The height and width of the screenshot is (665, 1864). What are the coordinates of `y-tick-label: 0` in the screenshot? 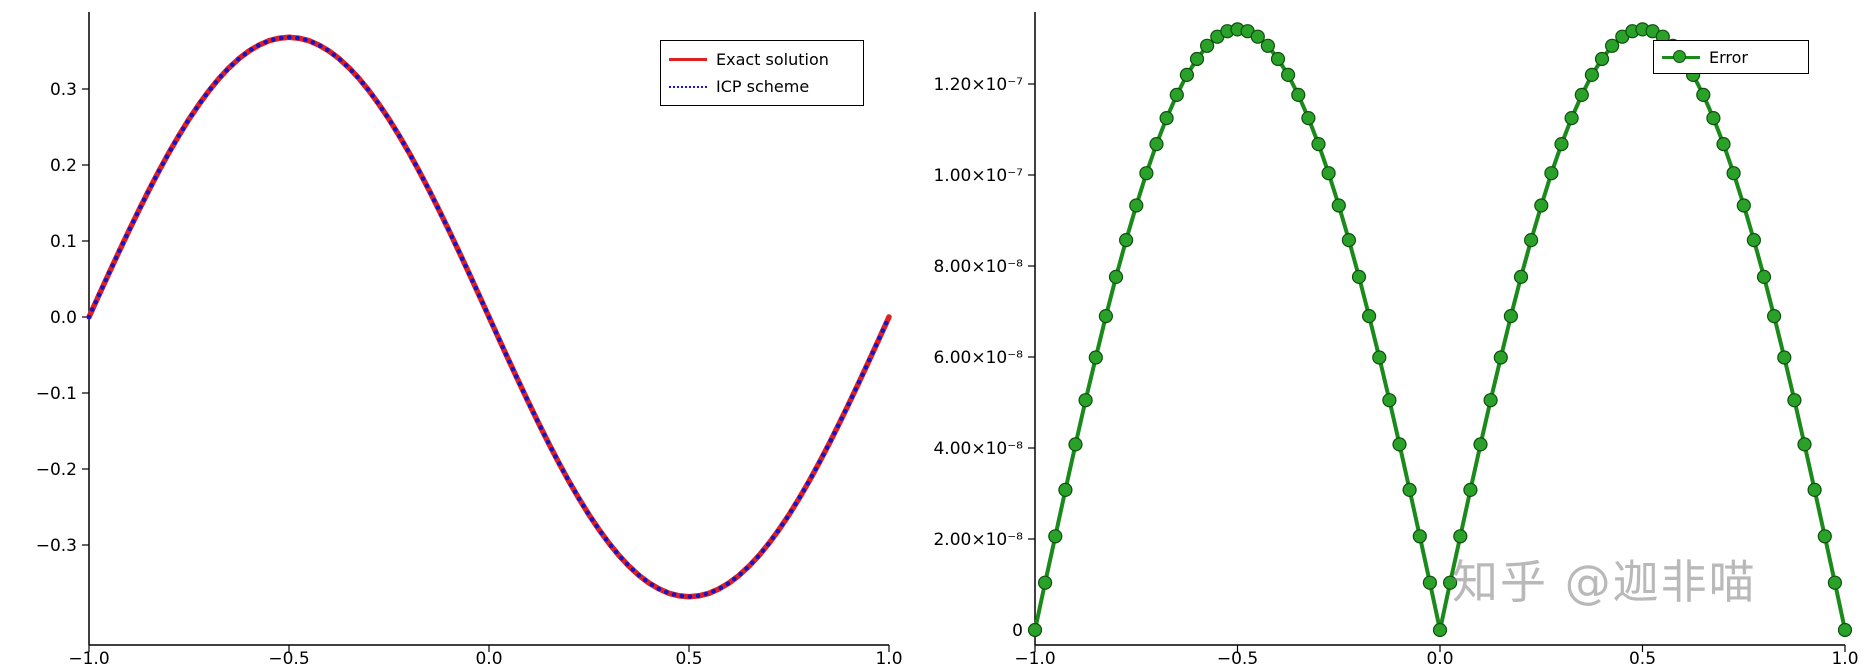 It's located at (1017, 631).